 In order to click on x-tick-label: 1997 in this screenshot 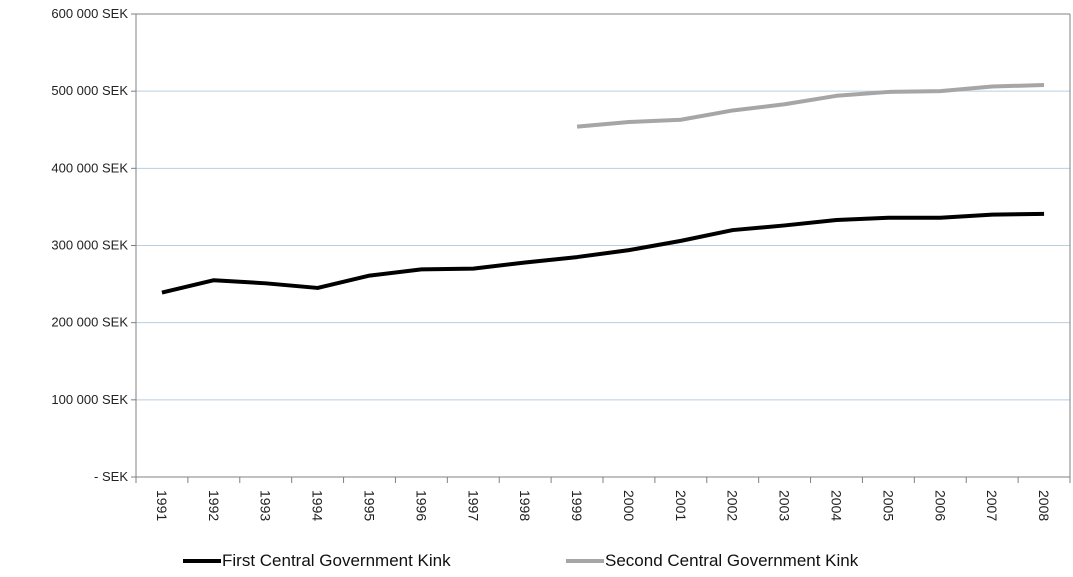, I will do `click(473, 505)`.